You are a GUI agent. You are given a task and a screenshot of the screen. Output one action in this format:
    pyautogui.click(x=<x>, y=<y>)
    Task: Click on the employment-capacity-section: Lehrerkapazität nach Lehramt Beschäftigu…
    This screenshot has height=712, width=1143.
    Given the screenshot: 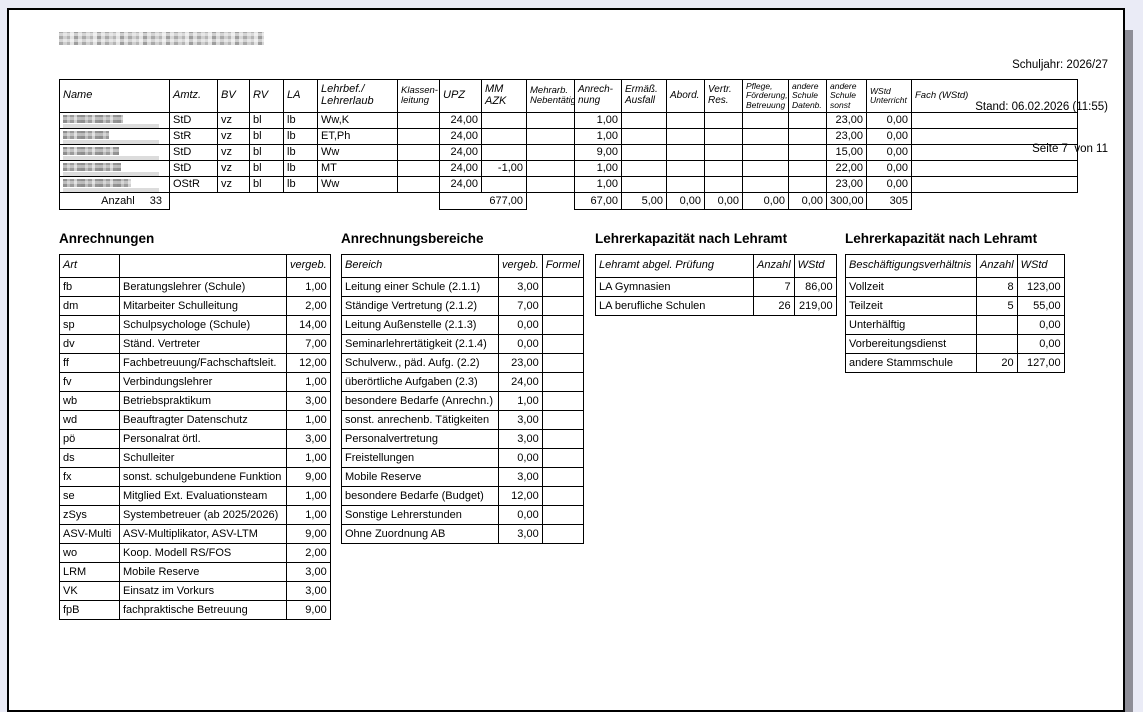 What is the action you would take?
    pyautogui.click(x=955, y=302)
    